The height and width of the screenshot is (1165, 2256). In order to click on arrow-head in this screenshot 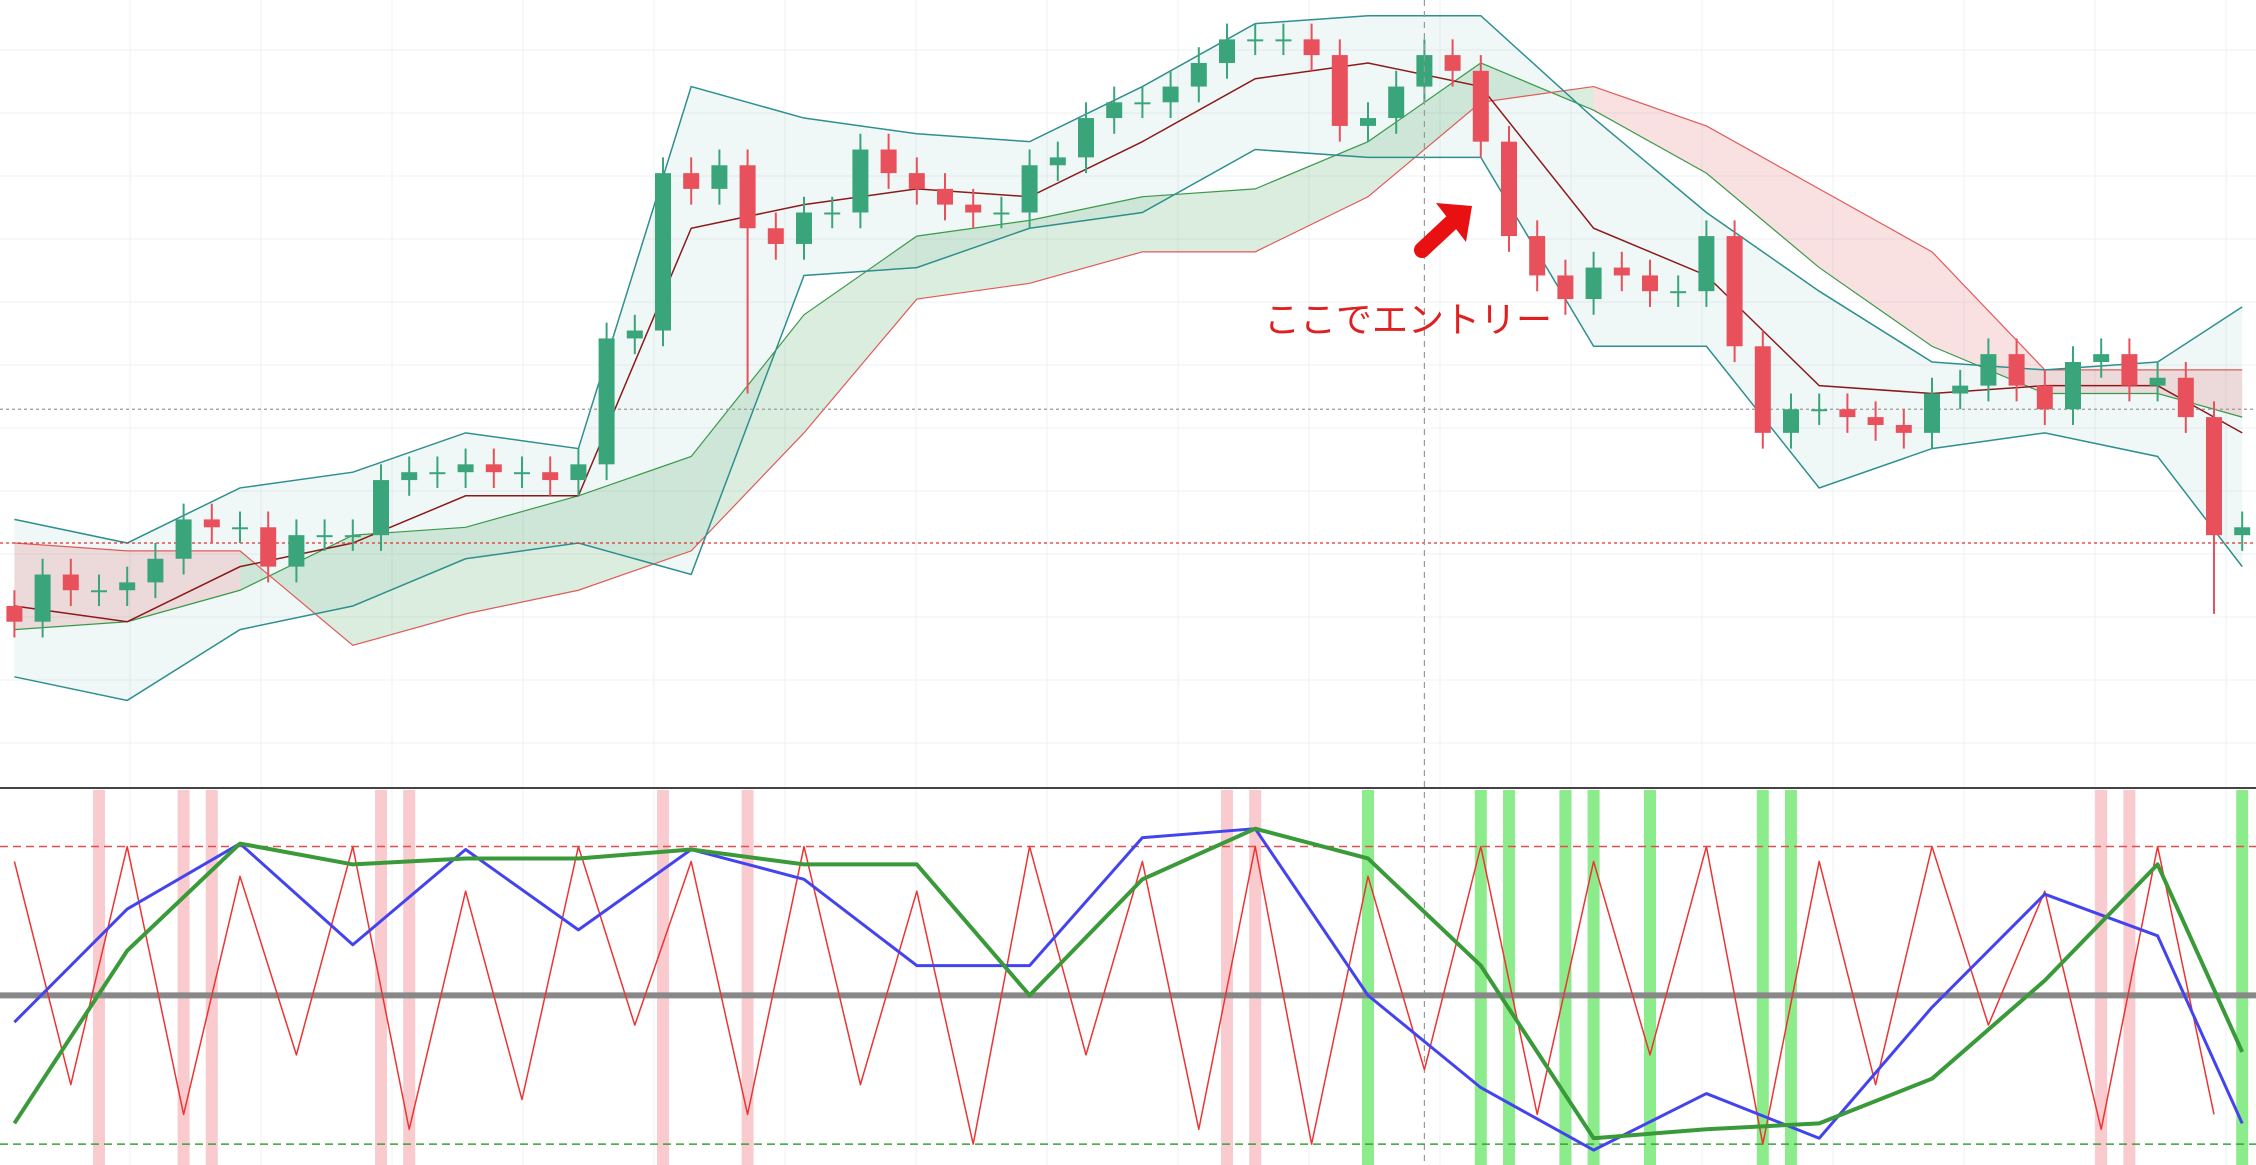, I will do `click(1454, 222)`.